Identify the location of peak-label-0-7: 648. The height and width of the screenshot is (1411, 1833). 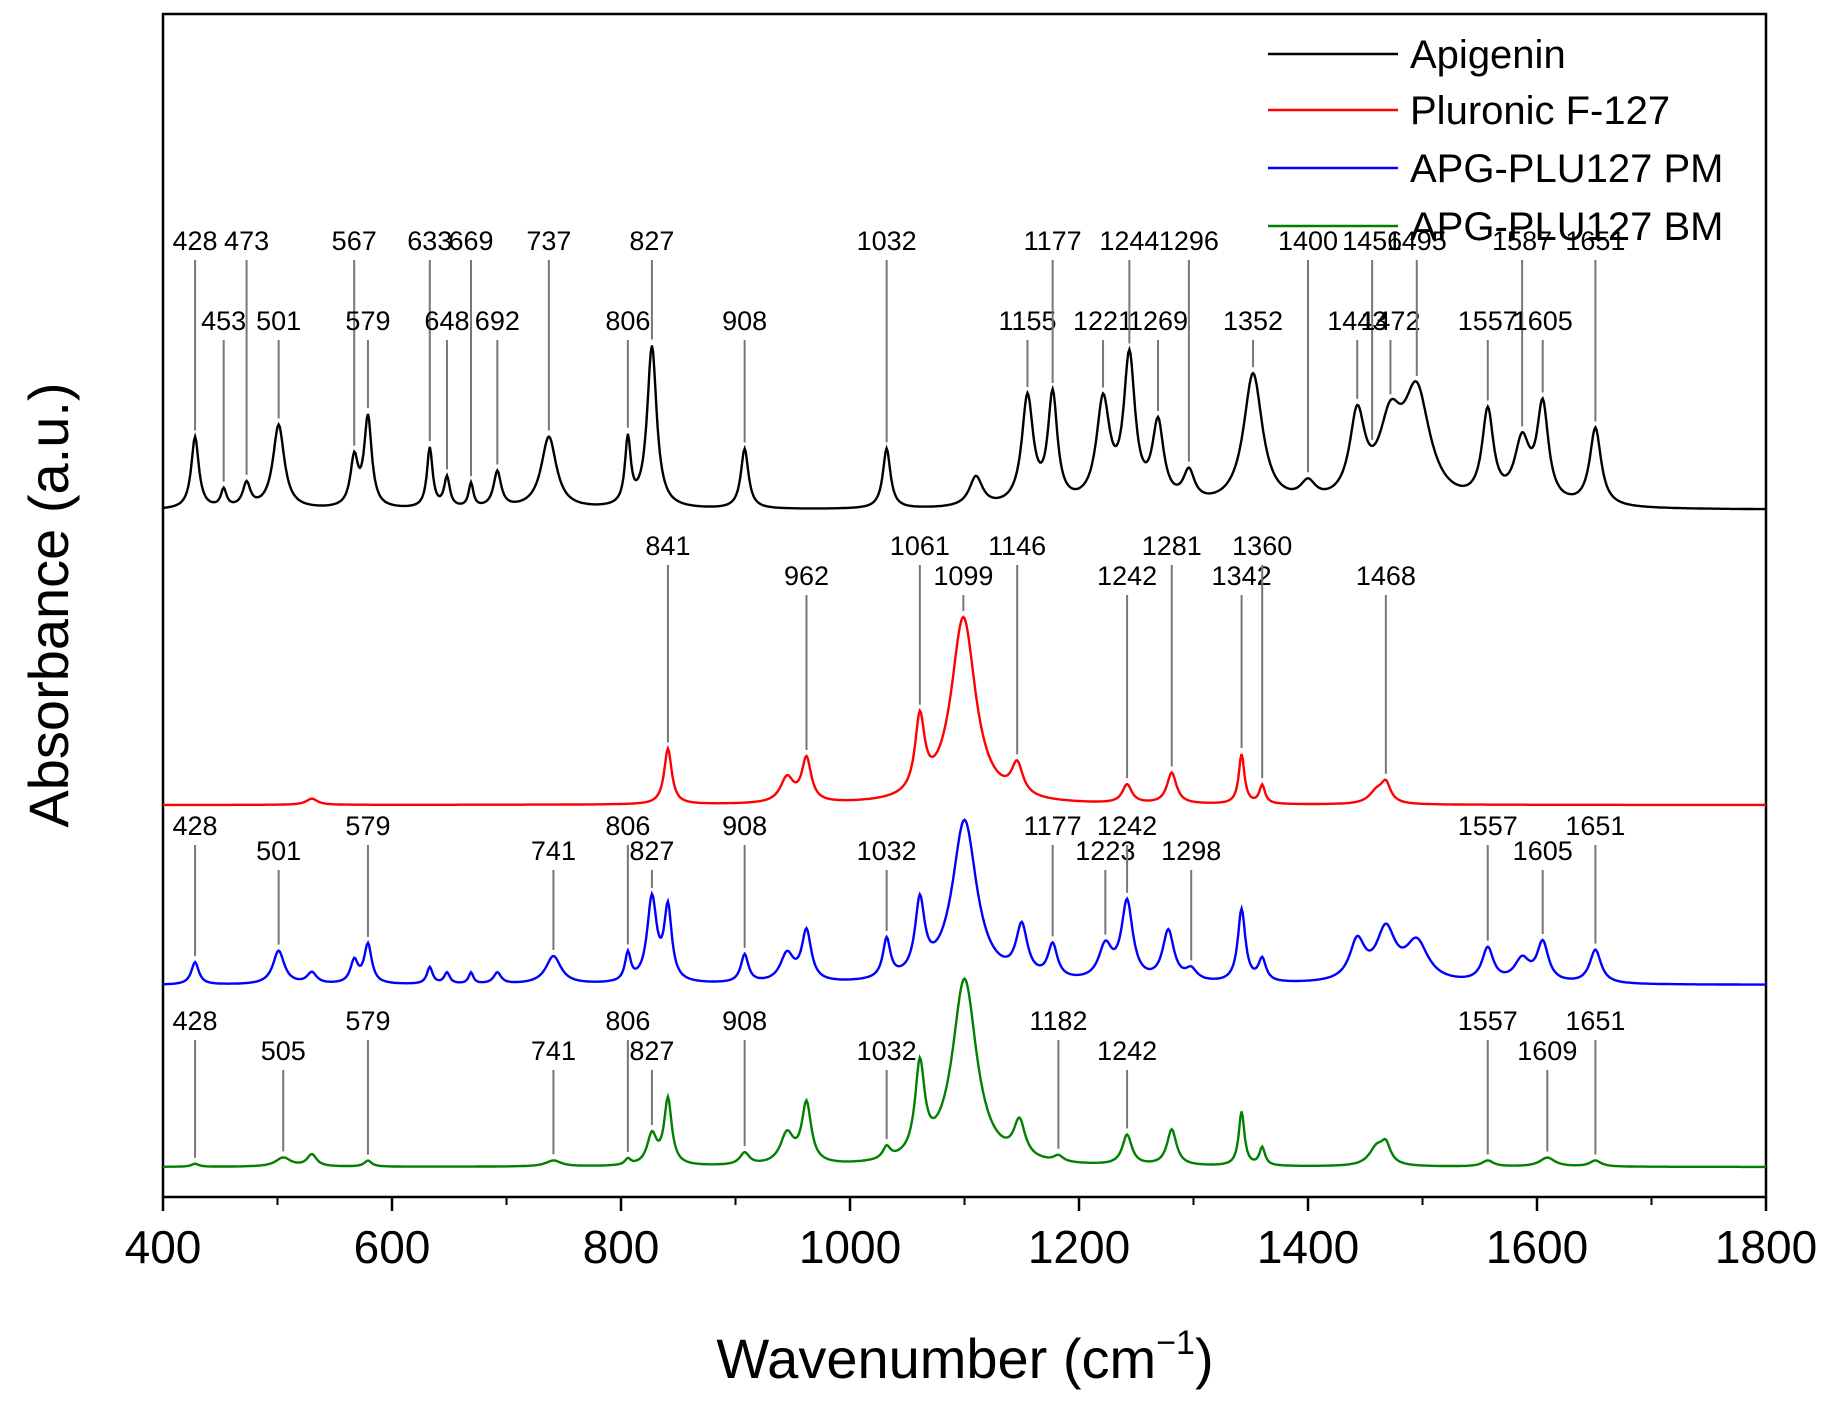
(446, 321).